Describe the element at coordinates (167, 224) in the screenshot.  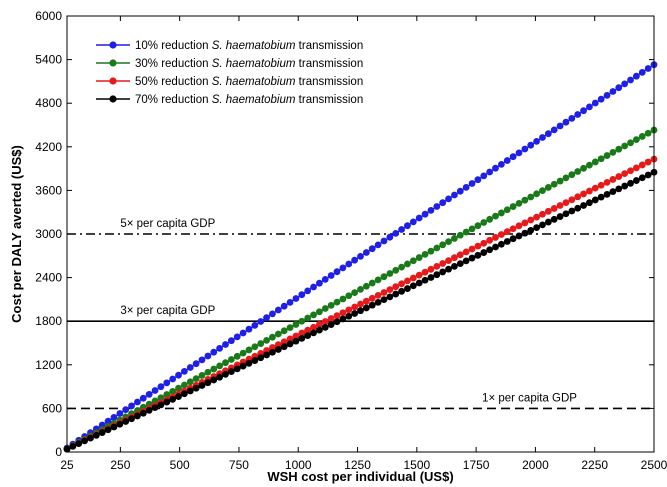
I see `reference-line-label: 5× per capita GDP` at that location.